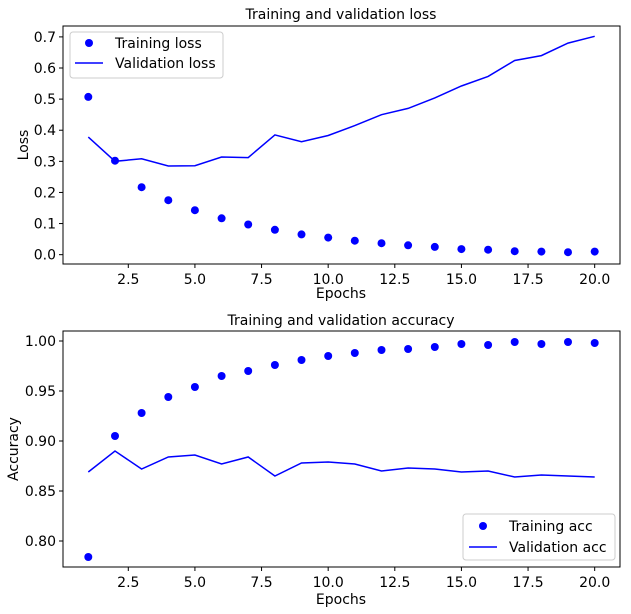 Image resolution: width=631 pixels, height=614 pixels. I want to click on accuracy-x-tick-label: 7.5, so click(261, 583).